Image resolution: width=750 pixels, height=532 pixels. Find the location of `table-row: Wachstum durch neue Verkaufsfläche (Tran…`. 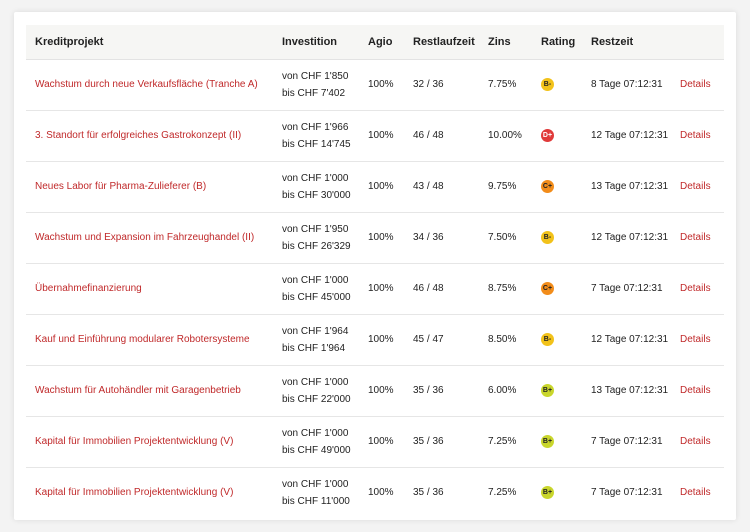

table-row: Wachstum durch neue Verkaufsfläche (Tran… is located at coordinates (375, 84).